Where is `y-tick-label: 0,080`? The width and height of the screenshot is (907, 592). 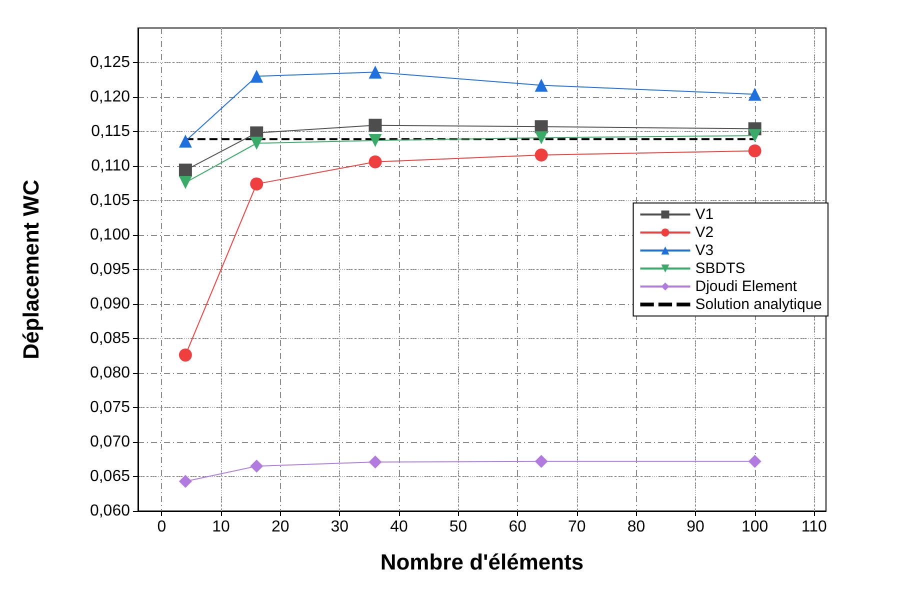 y-tick-label: 0,080 is located at coordinates (110, 373).